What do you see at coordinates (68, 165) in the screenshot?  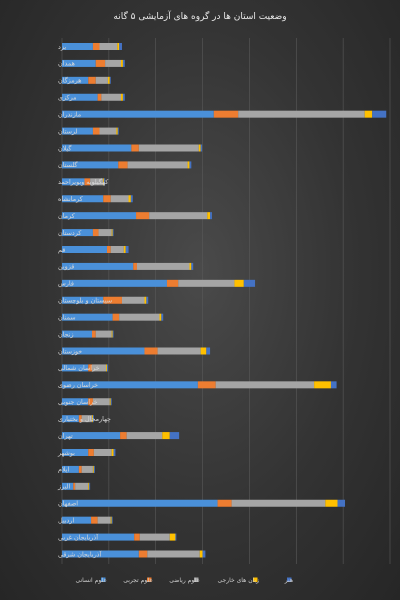 I see `category-label: گلستان` at bounding box center [68, 165].